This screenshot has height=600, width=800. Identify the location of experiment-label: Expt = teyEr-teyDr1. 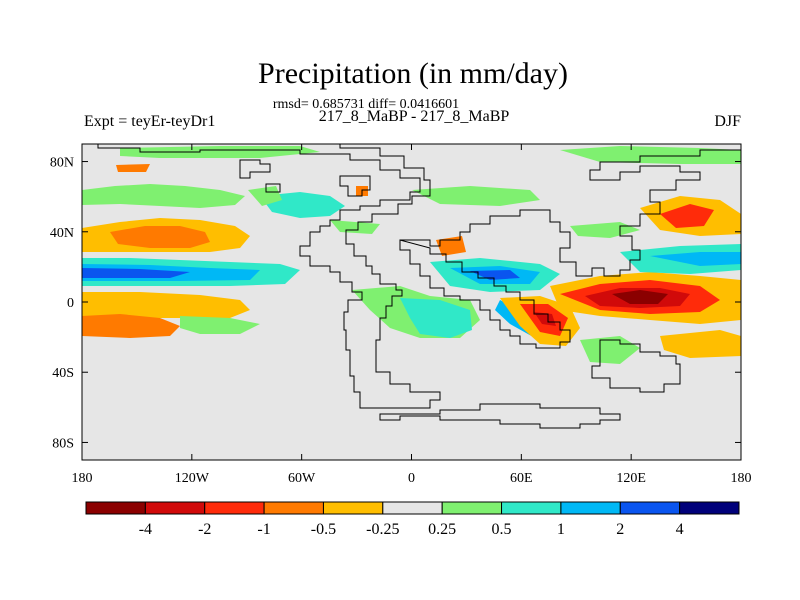
(149, 121).